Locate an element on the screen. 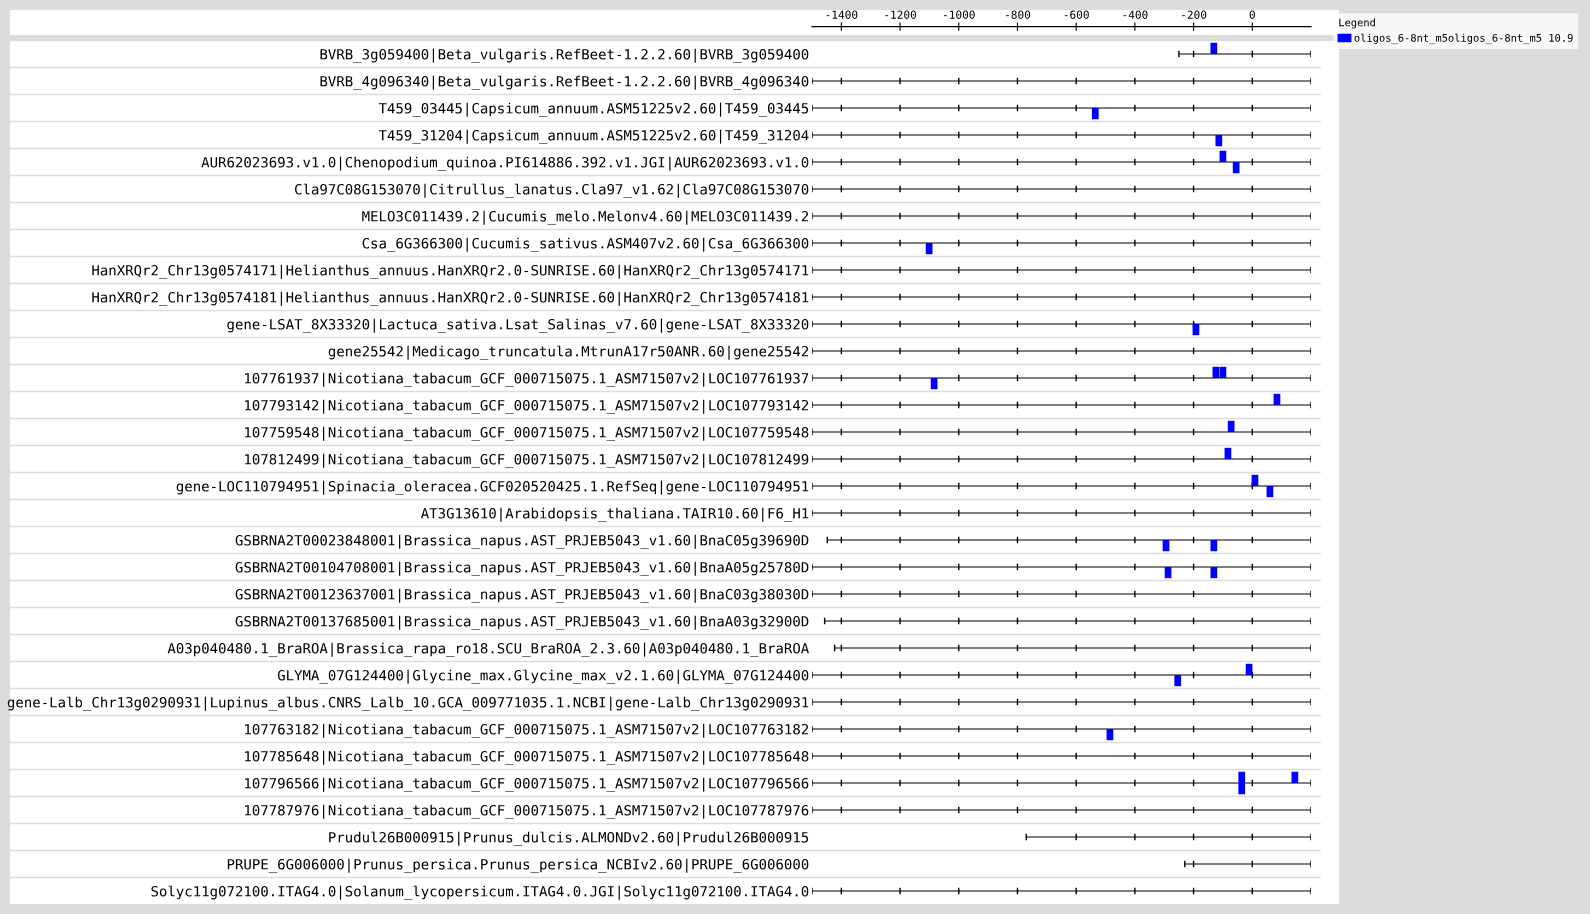 The width and height of the screenshot is (1590, 914). y-tick-label: GLYMA_07G124400|Glycine_max.Glycine_max_v2.1.60|GLYMA_07G124400 is located at coordinates (543, 676).